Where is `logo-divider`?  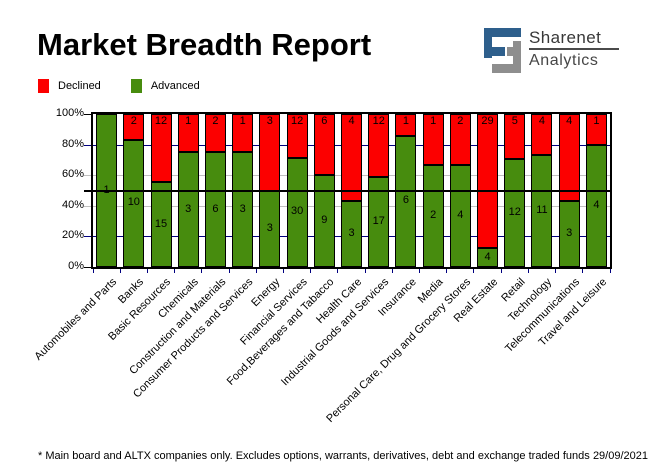
logo-divider is located at coordinates (574, 49).